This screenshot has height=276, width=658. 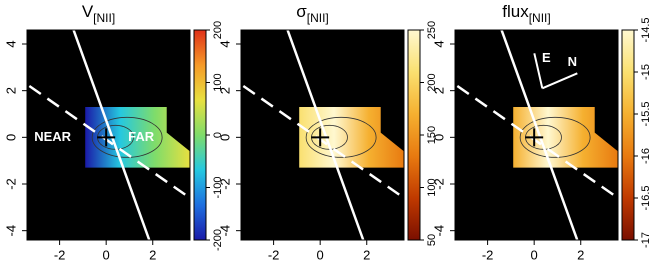 I want to click on annotation: NEAR, so click(x=52, y=136).